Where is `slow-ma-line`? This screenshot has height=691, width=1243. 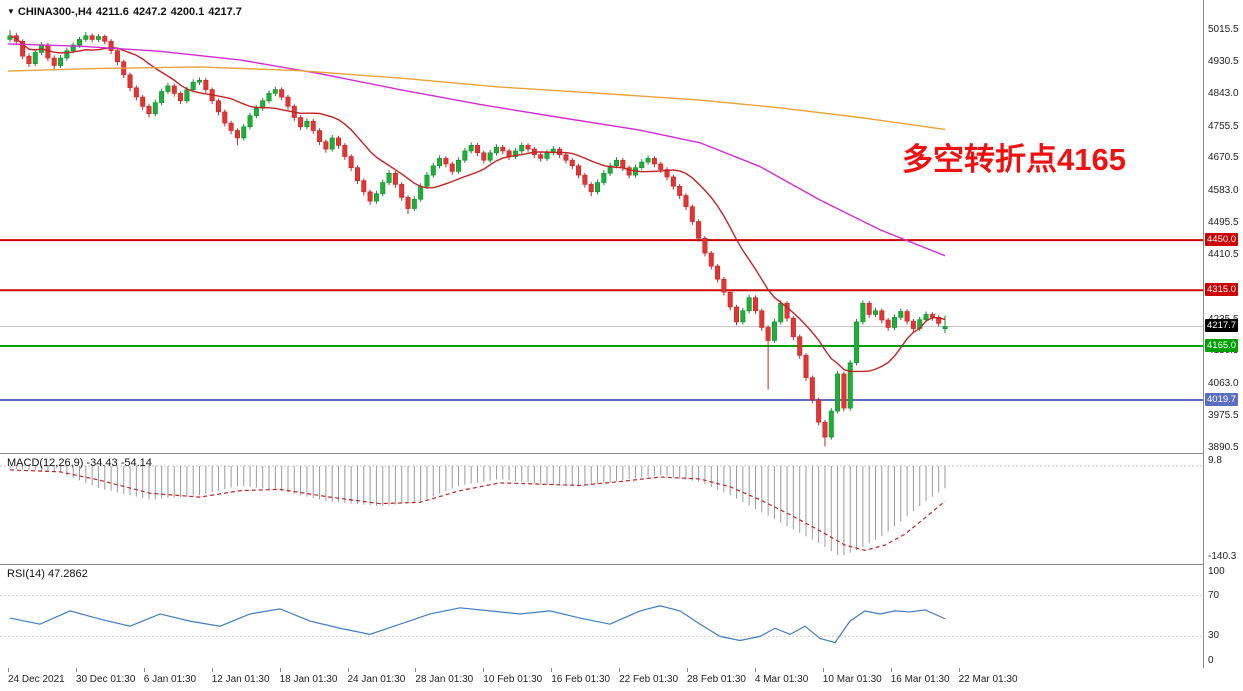 slow-ma-line is located at coordinates (476, 98).